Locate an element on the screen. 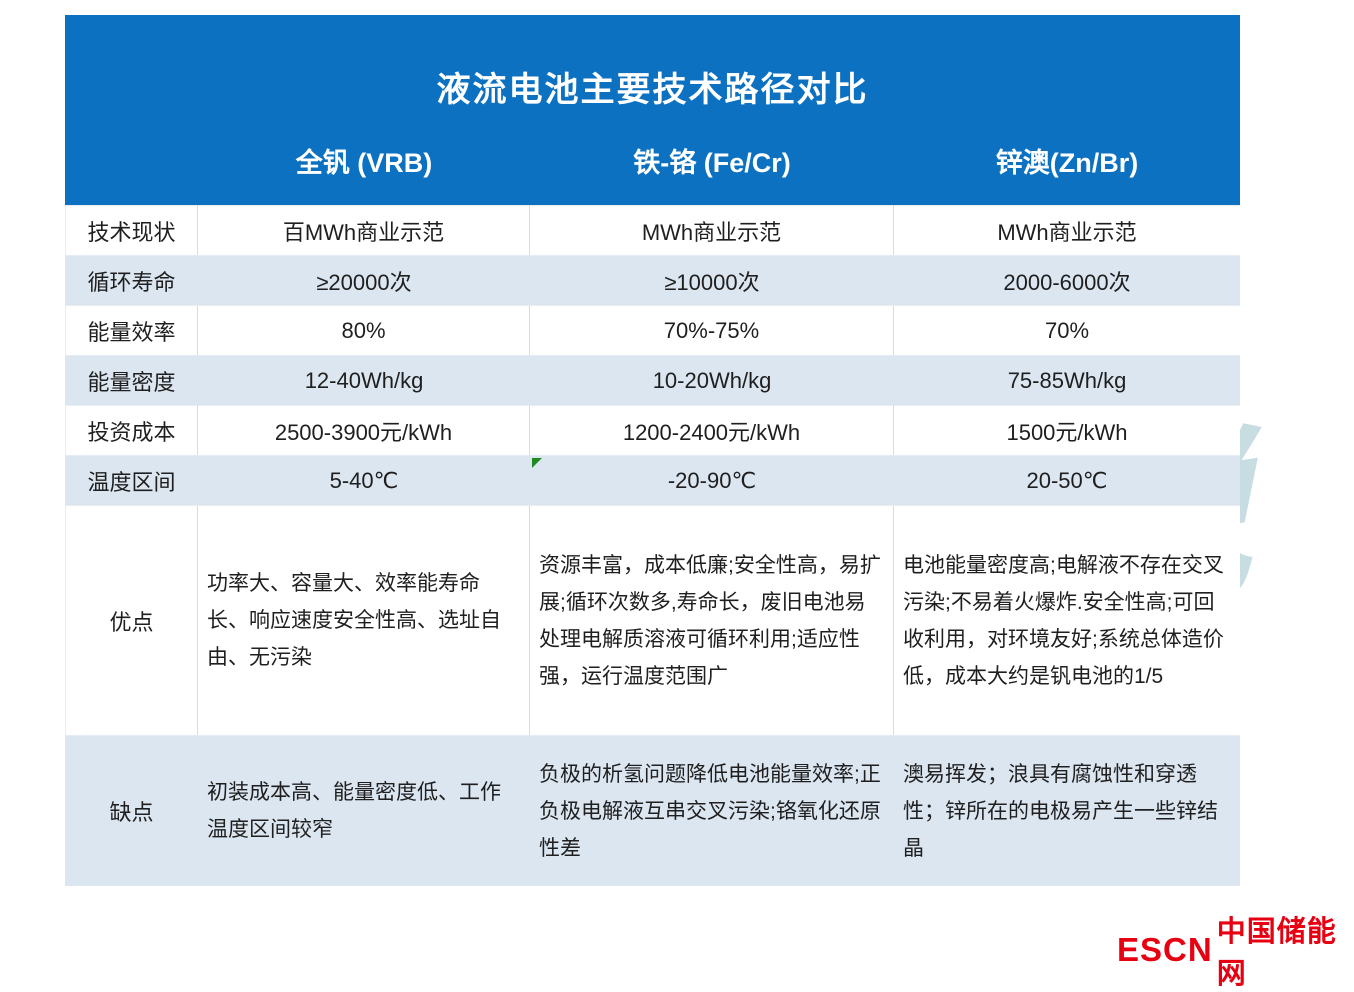  table-cell: 2000-6000次 is located at coordinates (1067, 280).